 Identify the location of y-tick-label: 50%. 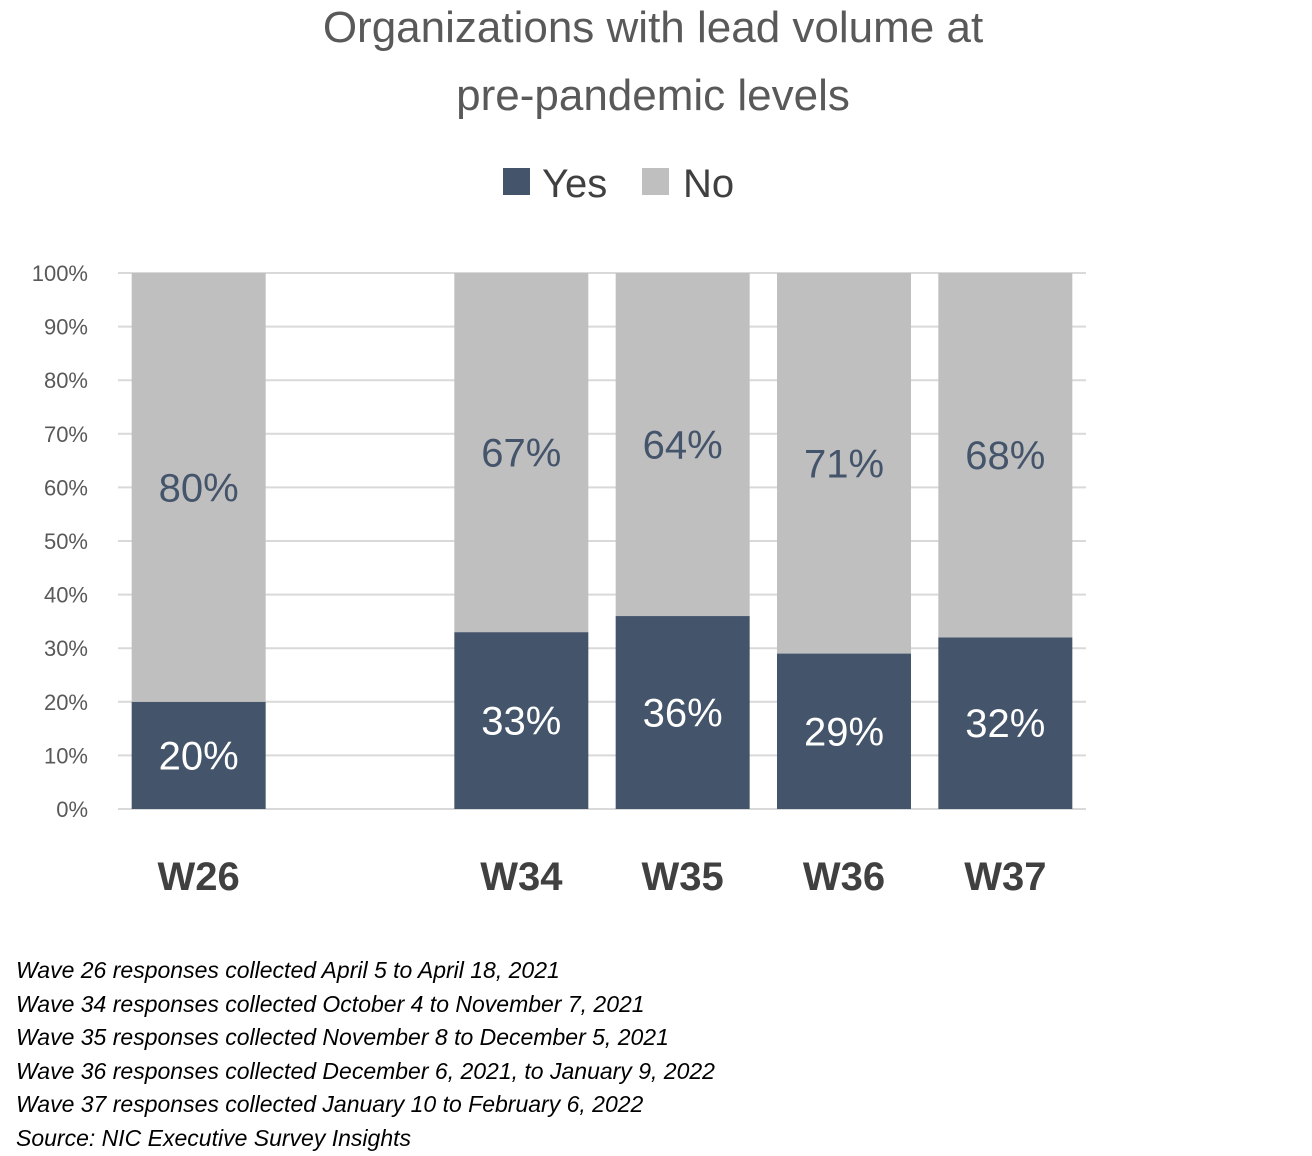
(66, 541).